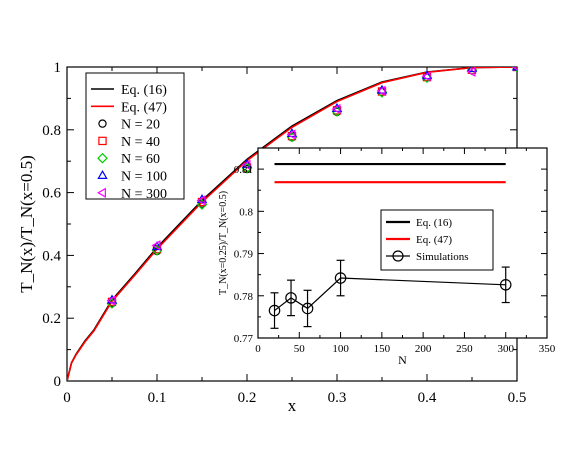  Describe the element at coordinates (464, 349) in the screenshot. I see `inset-x-tick-label: 250` at that location.